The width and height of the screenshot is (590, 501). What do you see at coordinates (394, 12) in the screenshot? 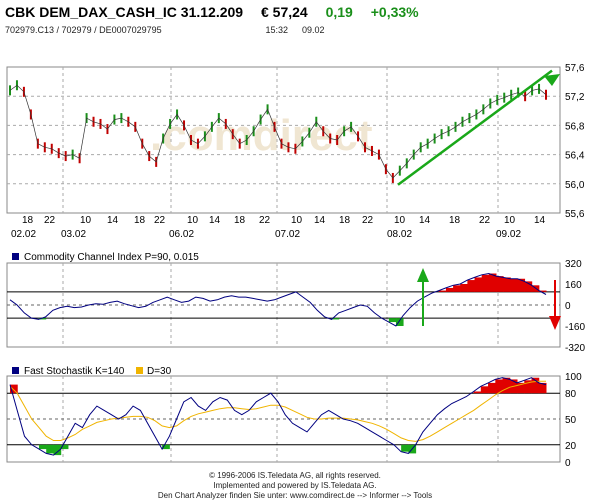
I see `change-percent: +0,33%` at bounding box center [394, 12].